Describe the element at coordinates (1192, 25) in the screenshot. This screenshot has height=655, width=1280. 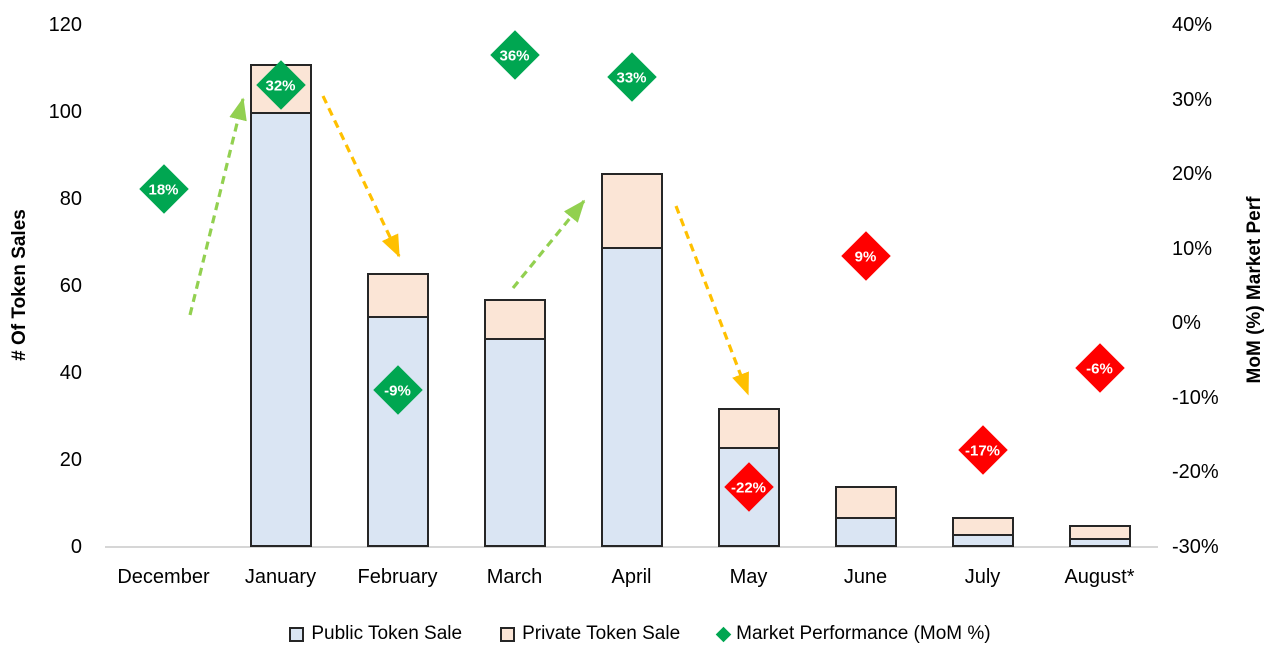
I see `right-axis-tick-40: 40%` at that location.